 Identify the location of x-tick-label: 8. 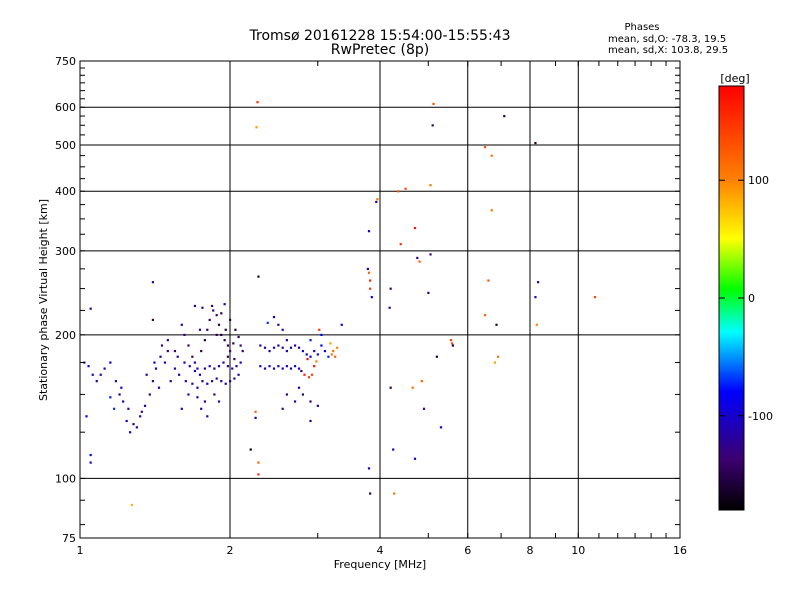
(530, 550).